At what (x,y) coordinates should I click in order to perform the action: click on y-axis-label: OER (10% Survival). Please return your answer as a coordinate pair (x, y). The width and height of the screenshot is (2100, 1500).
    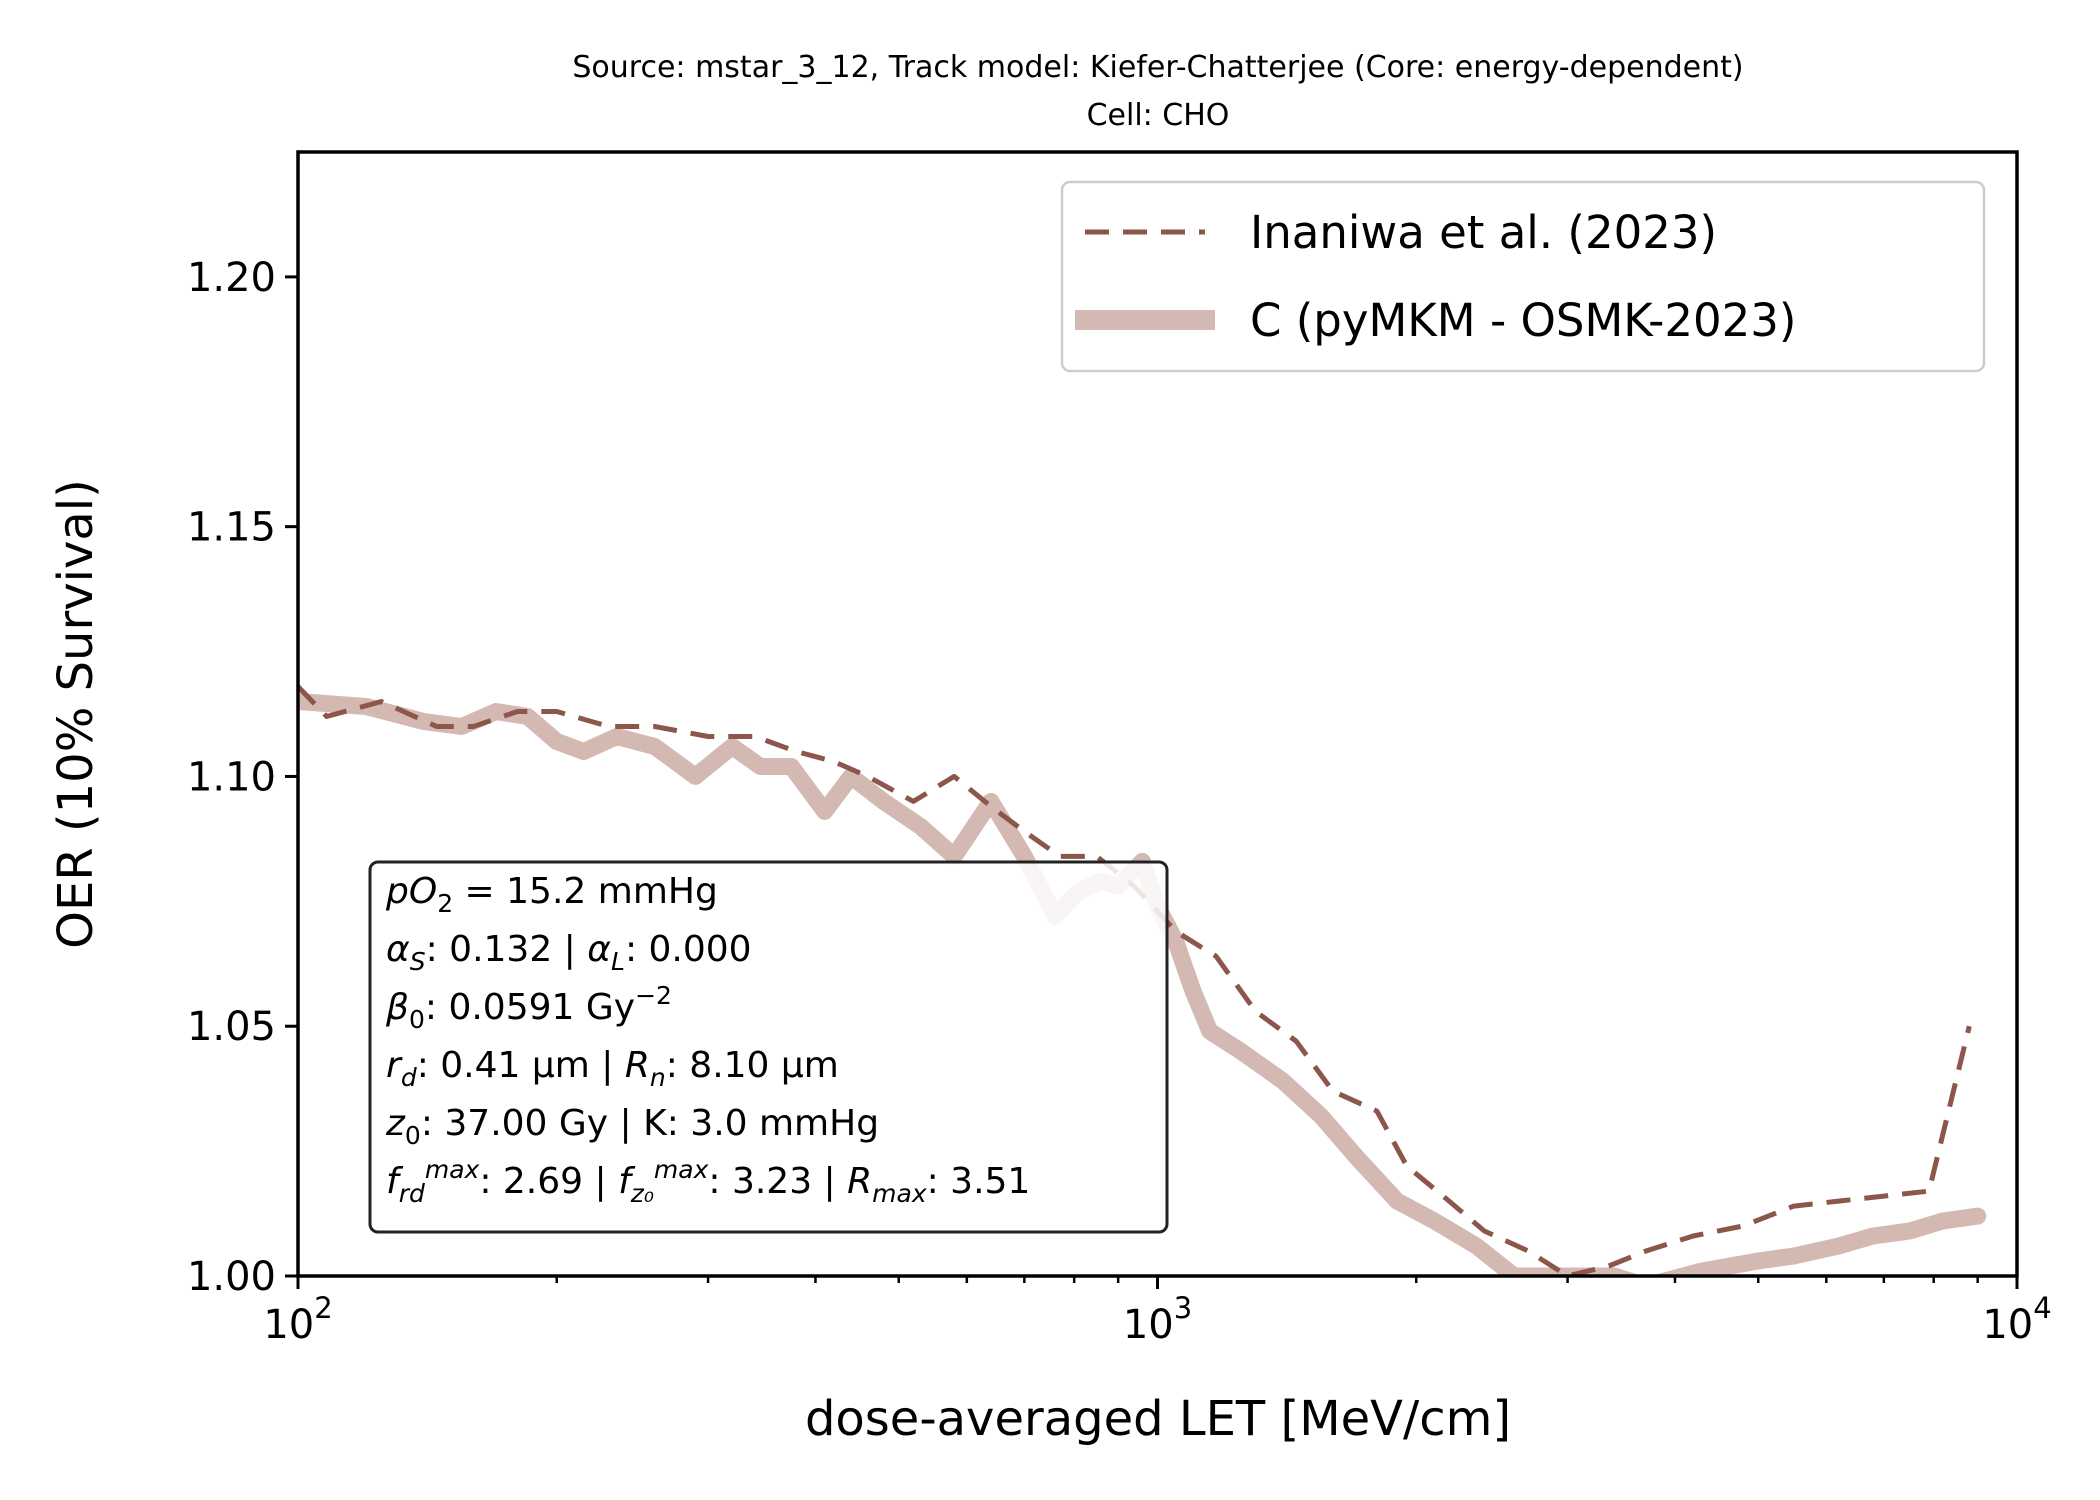
    Looking at the image, I should click on (76, 714).